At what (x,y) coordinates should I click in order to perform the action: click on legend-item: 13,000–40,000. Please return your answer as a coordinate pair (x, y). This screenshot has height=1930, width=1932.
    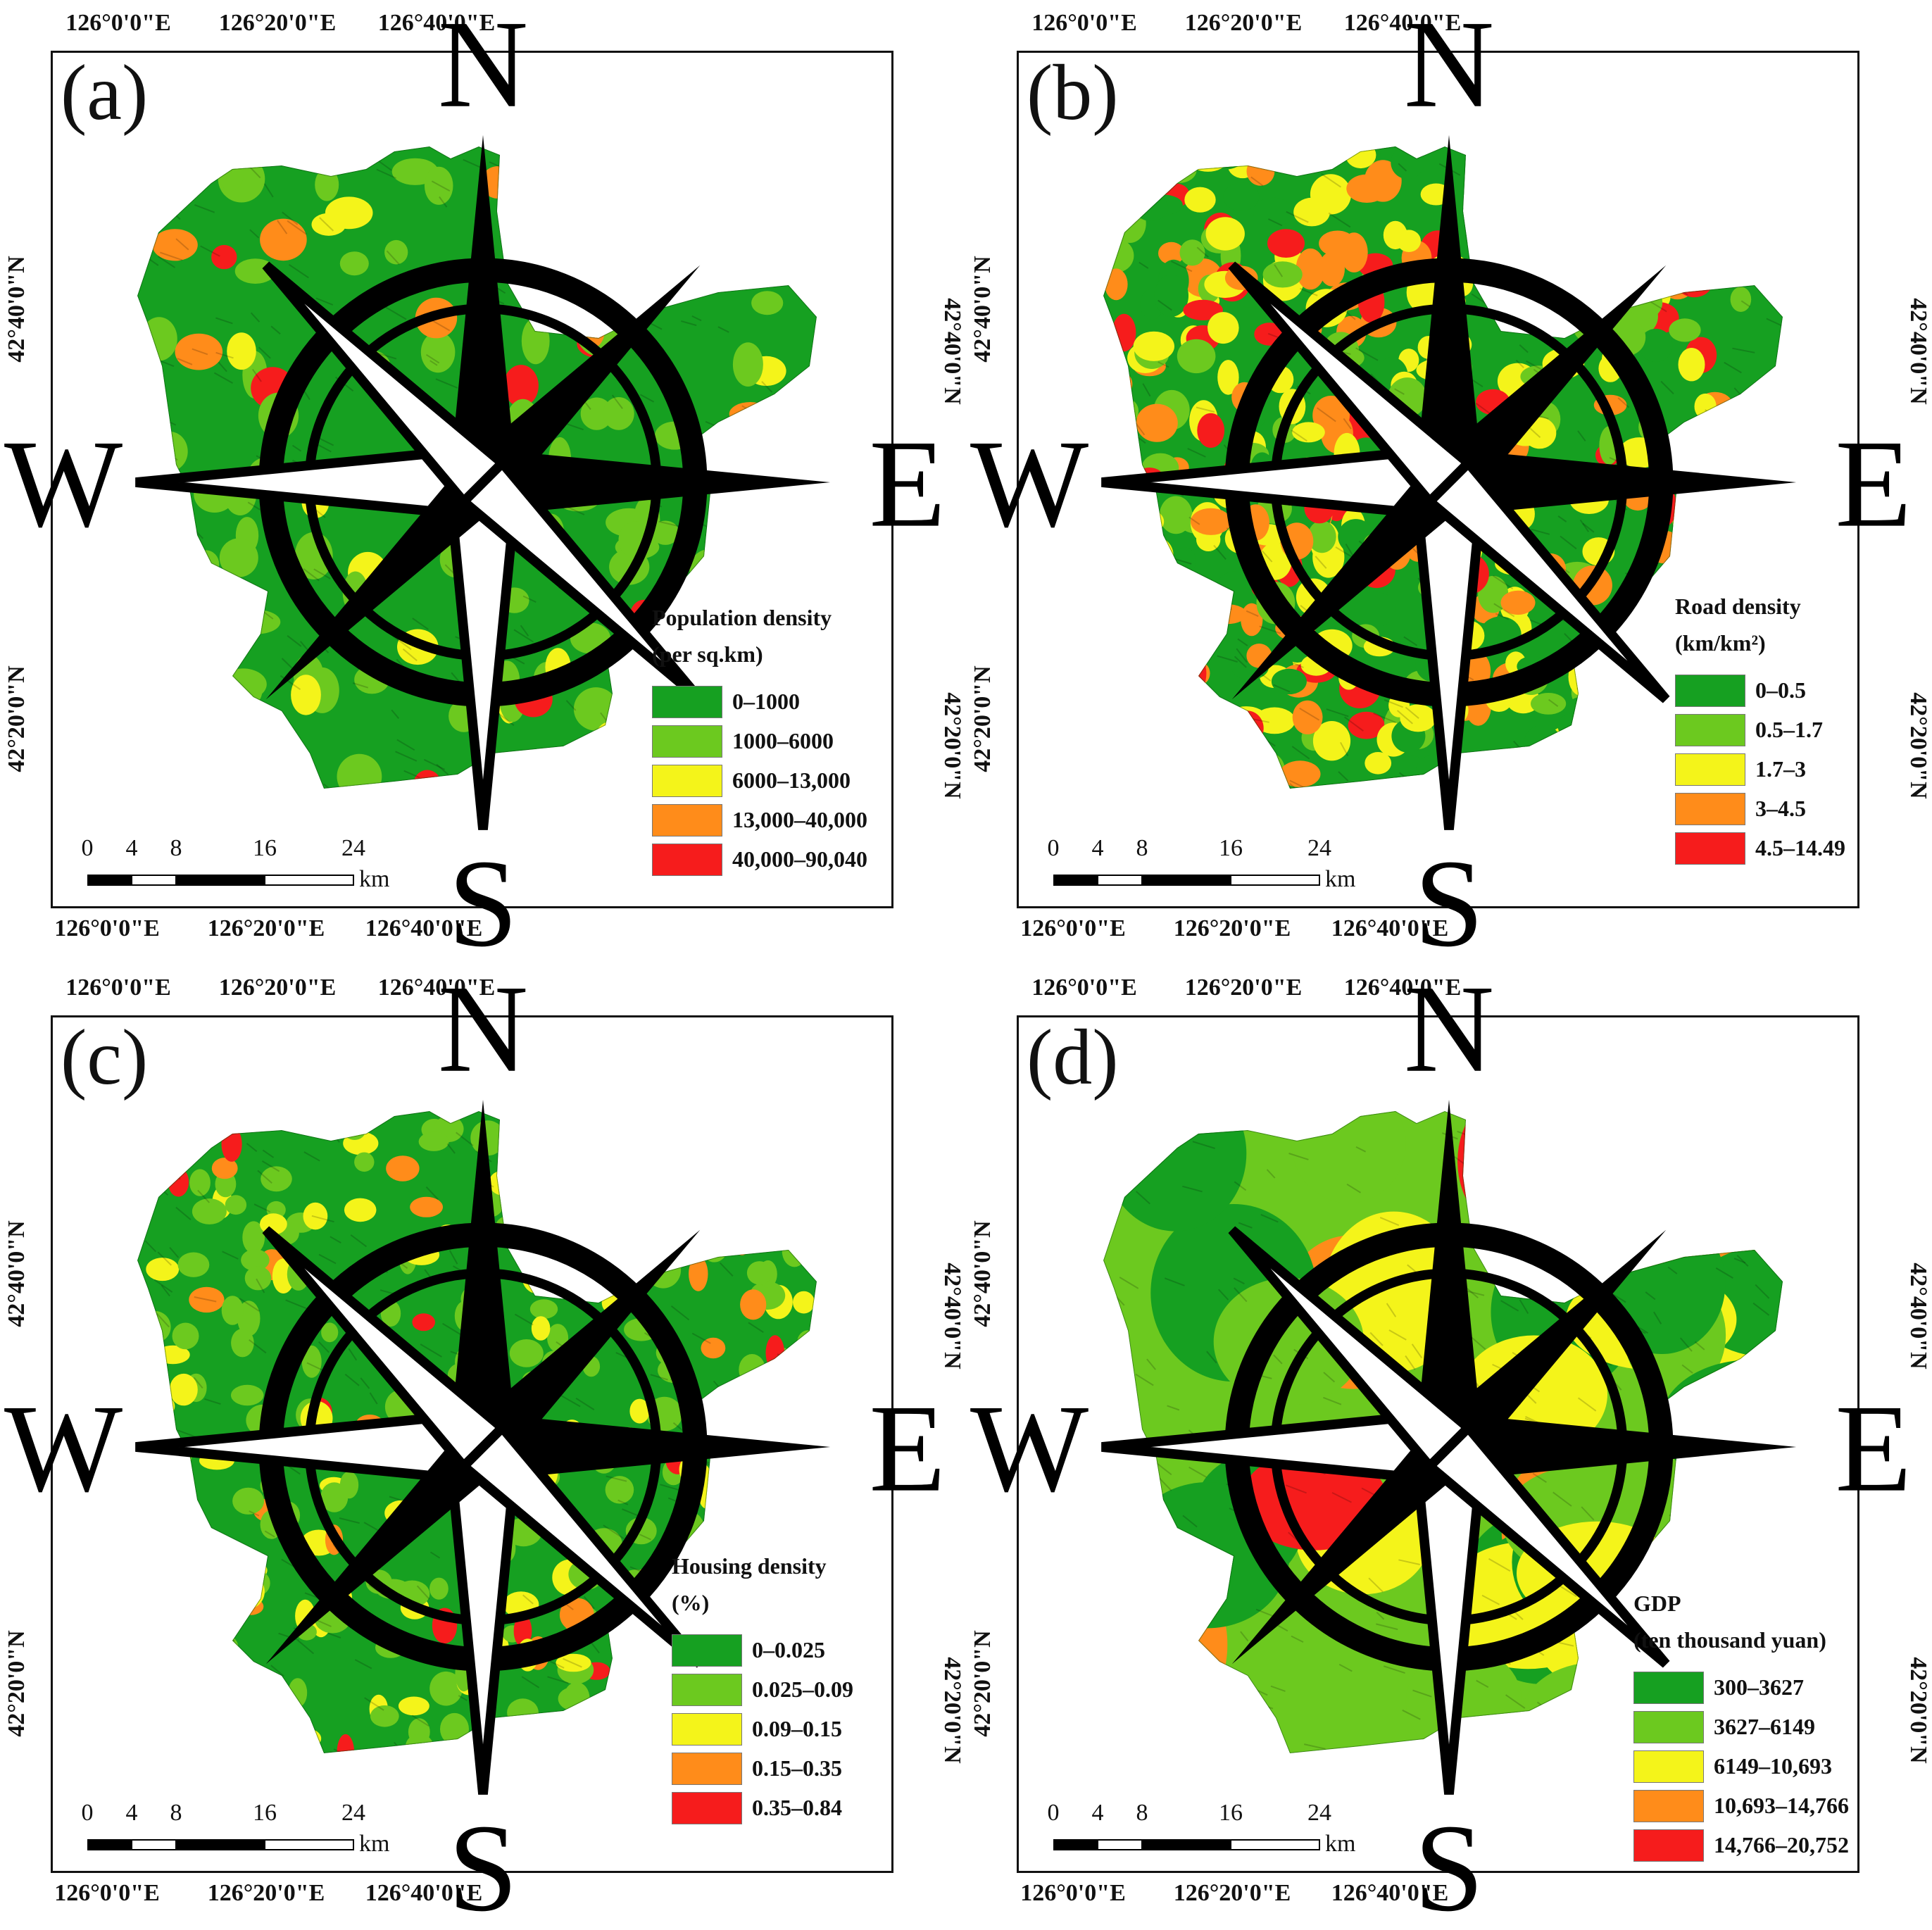
    Looking at the image, I should click on (759, 820).